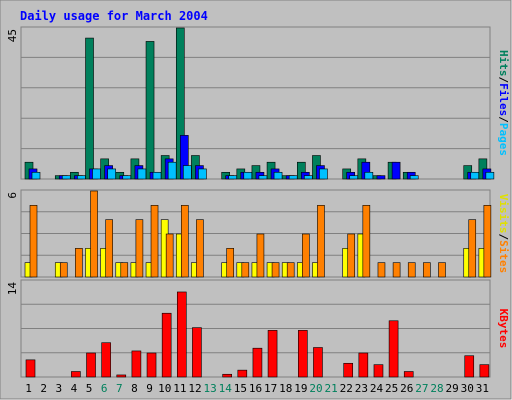 The image size is (512, 400). I want to click on x-tick-label-18: 18, so click(285, 388).